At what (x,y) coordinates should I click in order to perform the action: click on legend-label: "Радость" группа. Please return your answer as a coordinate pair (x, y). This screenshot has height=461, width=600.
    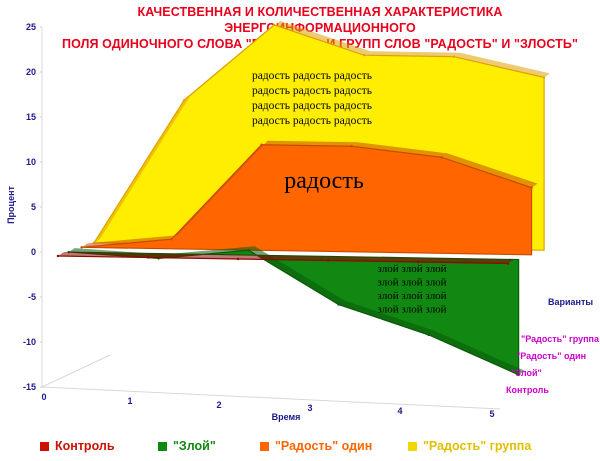
    Looking at the image, I should click on (477, 446).